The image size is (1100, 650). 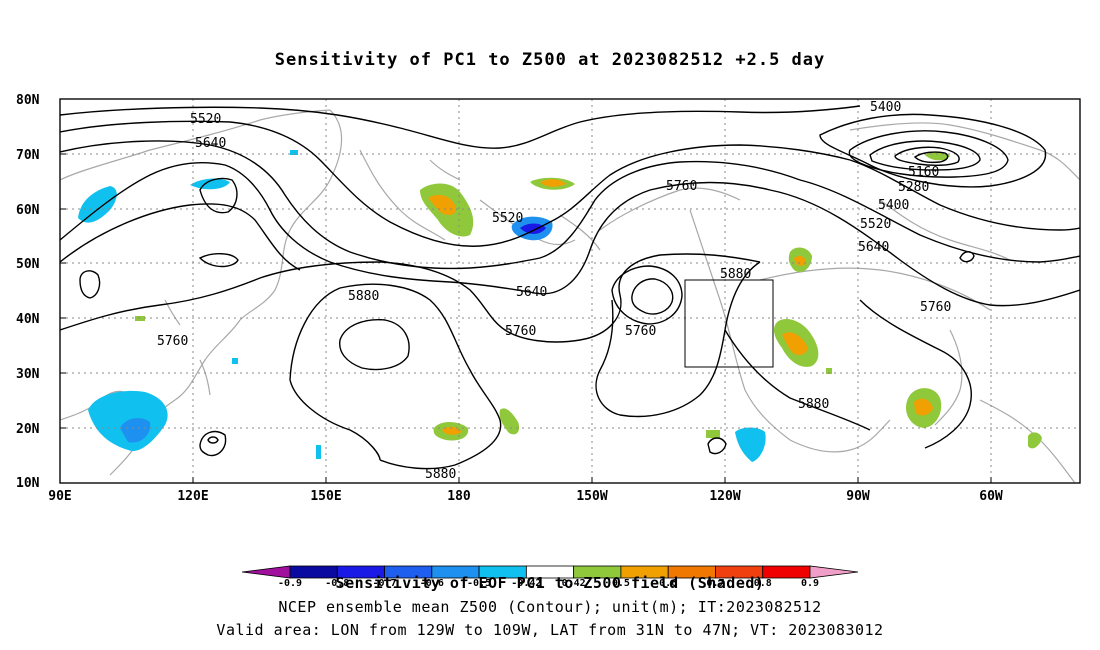 What do you see at coordinates (724, 496) in the screenshot?
I see `lon-label: 120W` at bounding box center [724, 496].